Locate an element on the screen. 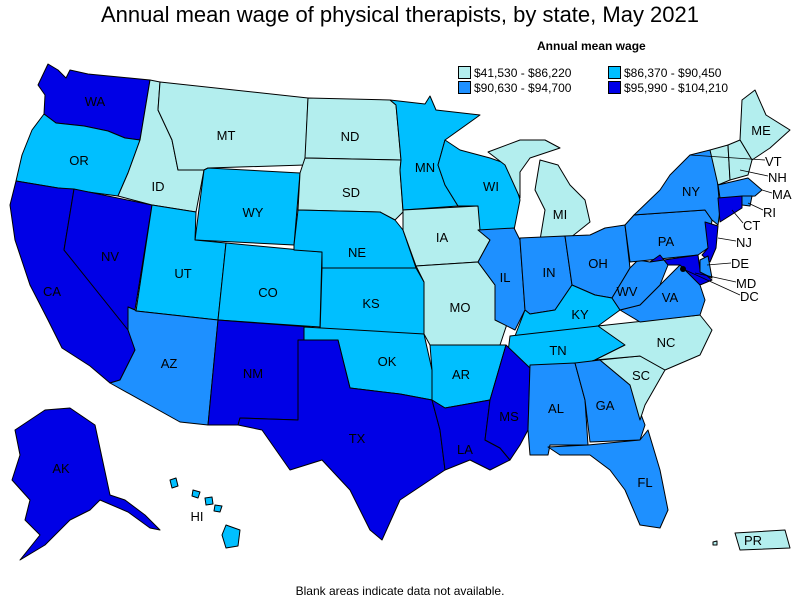 The width and height of the screenshot is (800, 600). state-fl is located at coordinates (608, 479).